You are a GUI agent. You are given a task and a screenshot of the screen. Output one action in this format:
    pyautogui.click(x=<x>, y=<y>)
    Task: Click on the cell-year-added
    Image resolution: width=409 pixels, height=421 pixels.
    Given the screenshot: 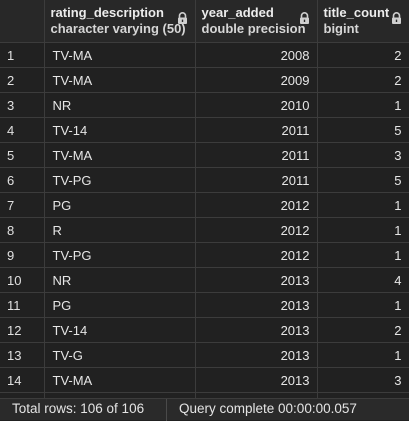 What is the action you would take?
    pyautogui.click(x=256, y=395)
    